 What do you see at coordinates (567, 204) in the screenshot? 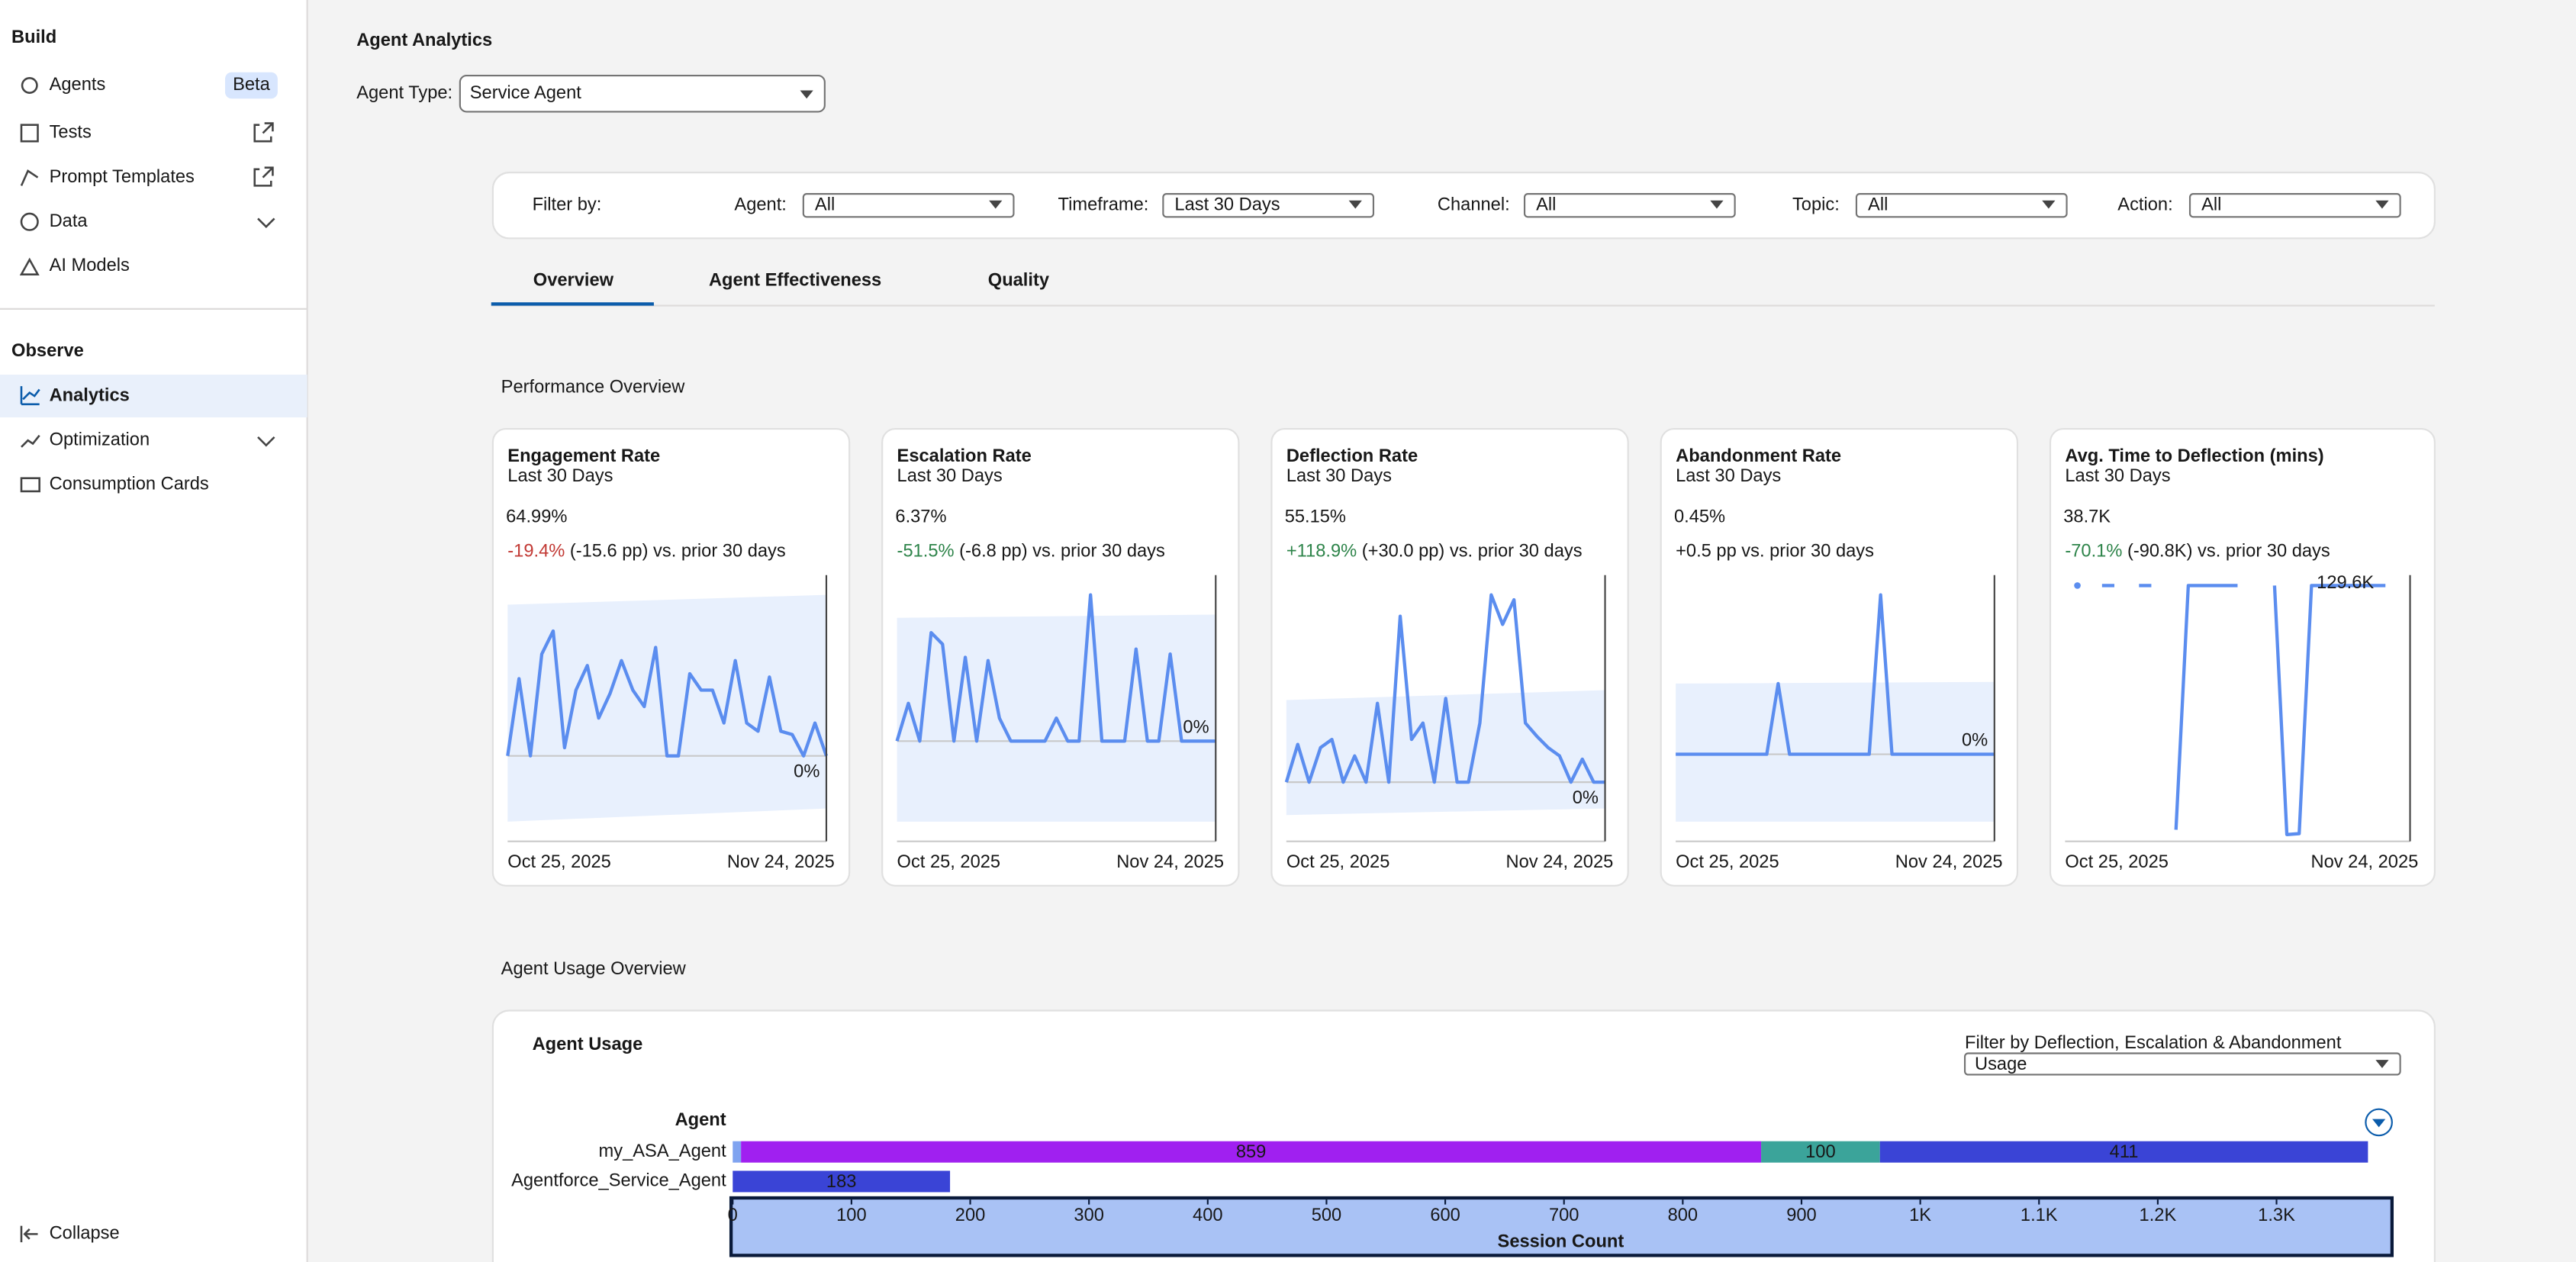
I see `filter-label: Filter by:` at bounding box center [567, 204].